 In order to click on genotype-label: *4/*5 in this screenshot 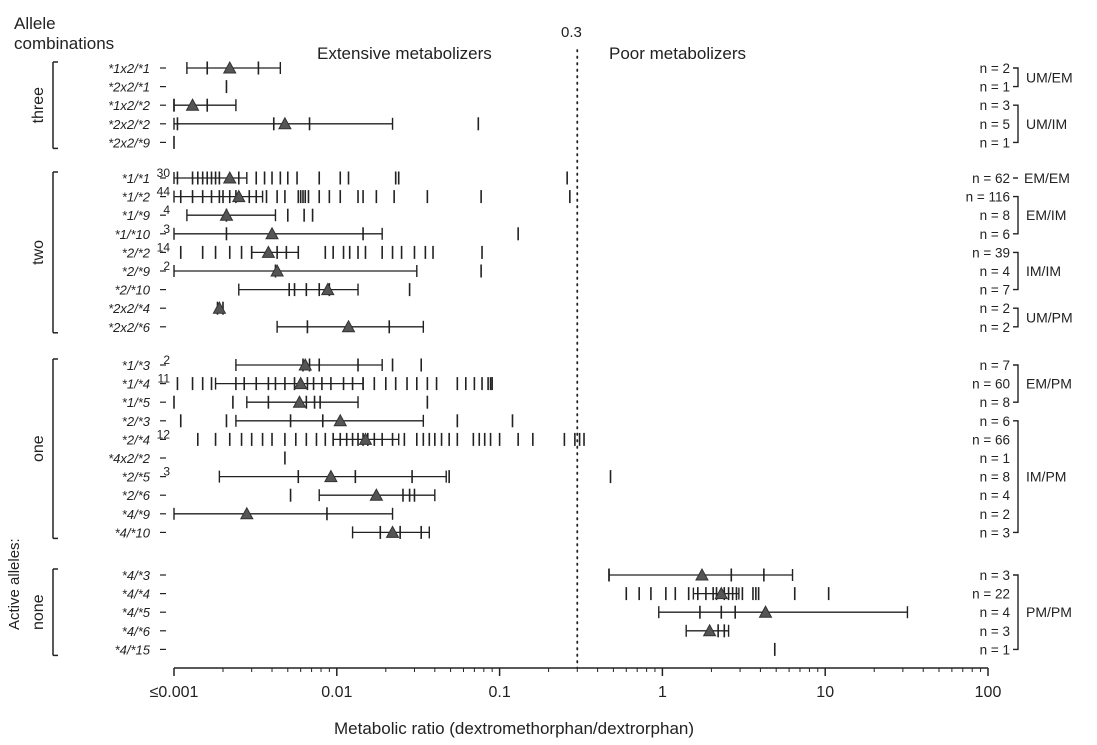, I will do `click(136, 612)`.